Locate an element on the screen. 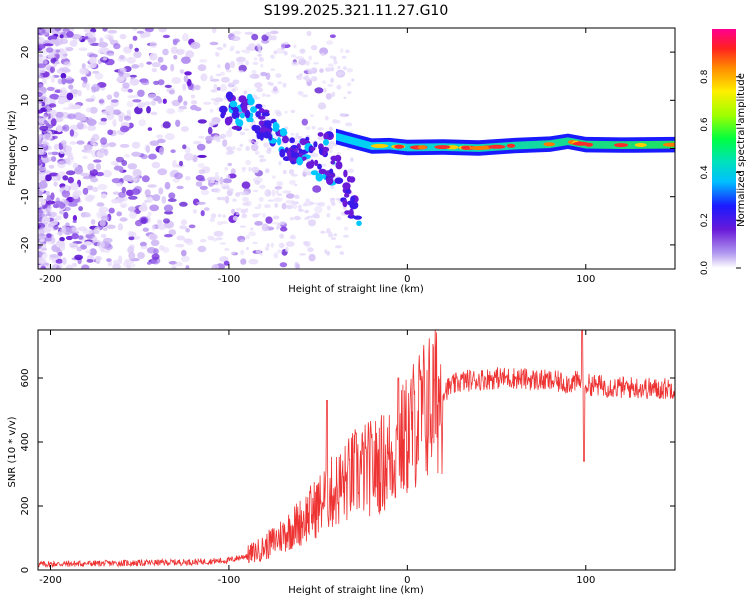 This screenshot has width=750, height=600. x-tick-label: 100 is located at coordinates (585, 580).